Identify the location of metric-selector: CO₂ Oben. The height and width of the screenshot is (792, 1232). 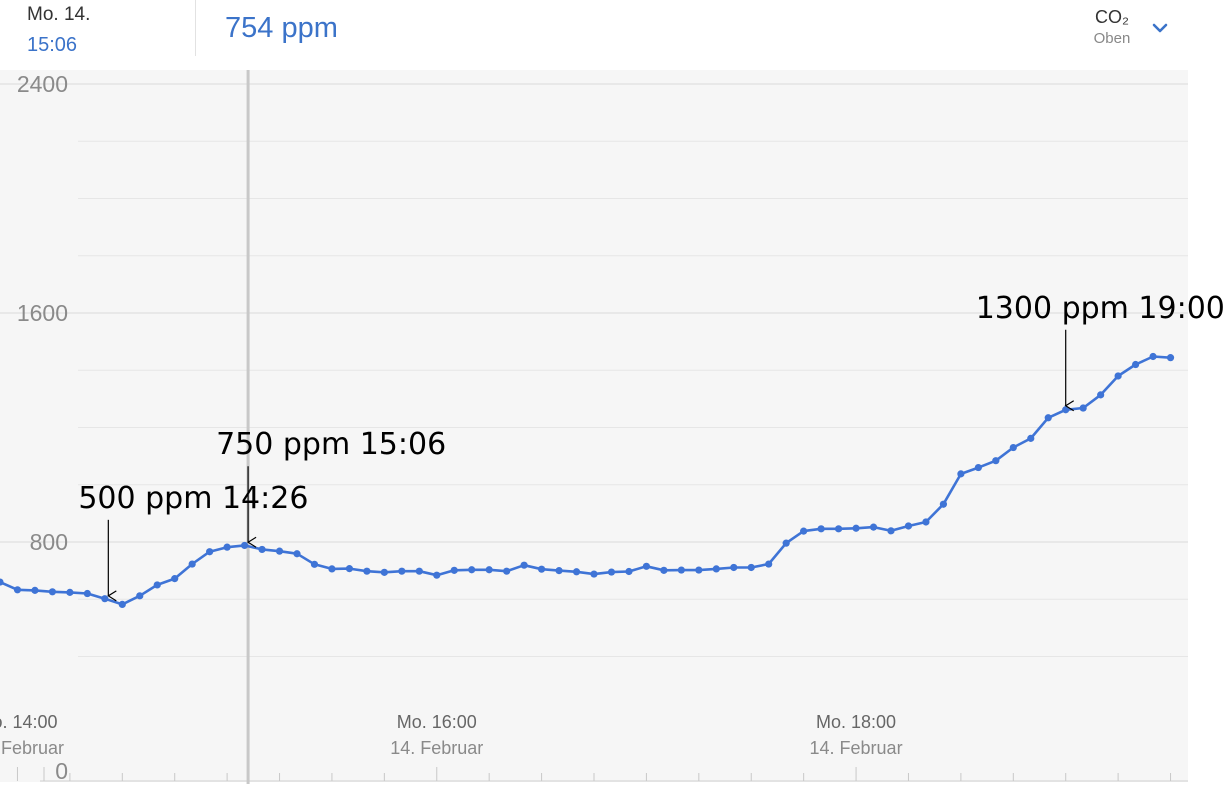
(1112, 27).